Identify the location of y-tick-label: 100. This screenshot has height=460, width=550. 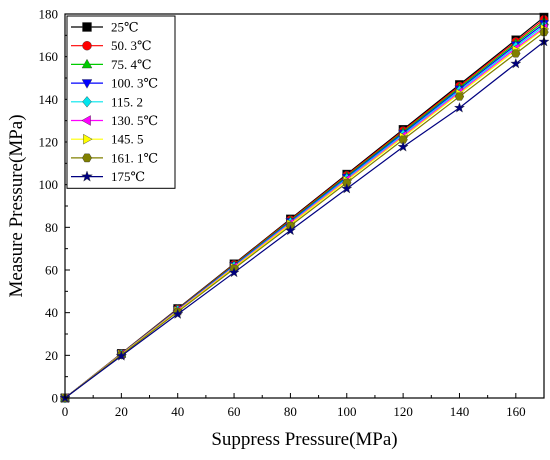
(49, 184).